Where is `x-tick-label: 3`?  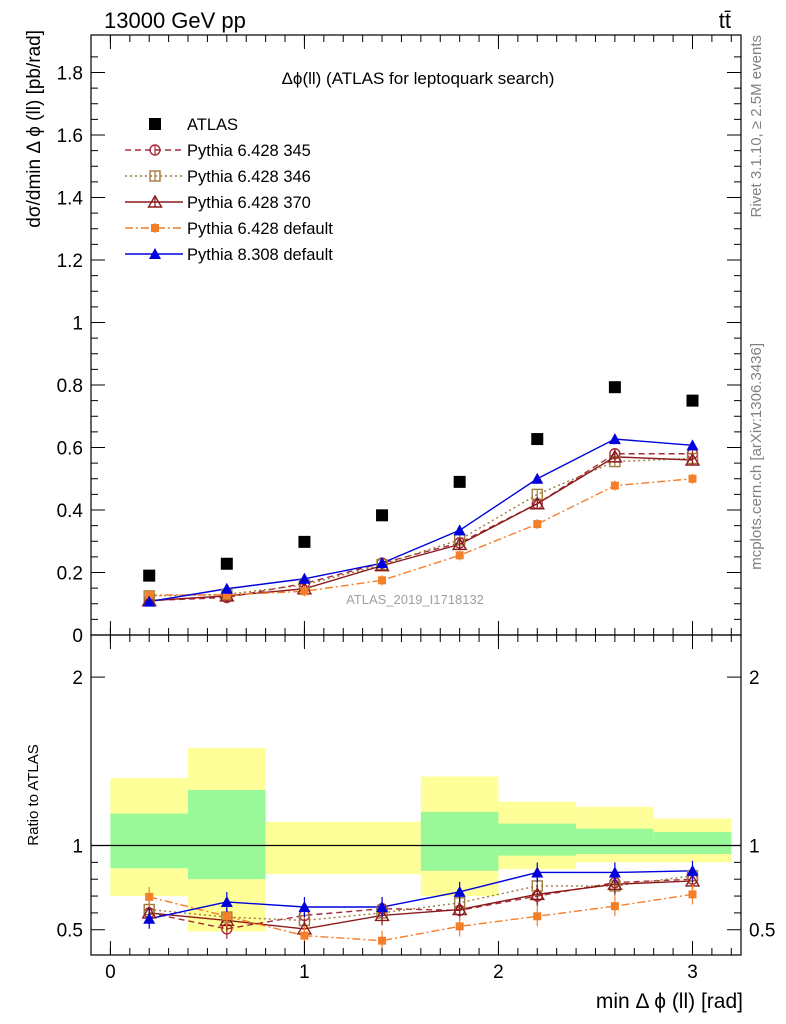 x-tick-label: 3 is located at coordinates (692, 972).